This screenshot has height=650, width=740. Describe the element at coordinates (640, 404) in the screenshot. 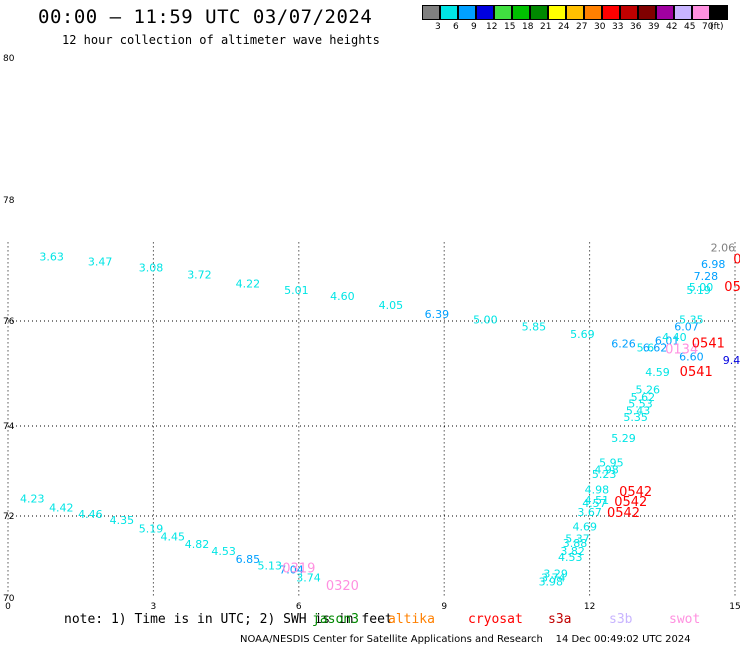

I see `wave-height-label: 5.53` at that location.